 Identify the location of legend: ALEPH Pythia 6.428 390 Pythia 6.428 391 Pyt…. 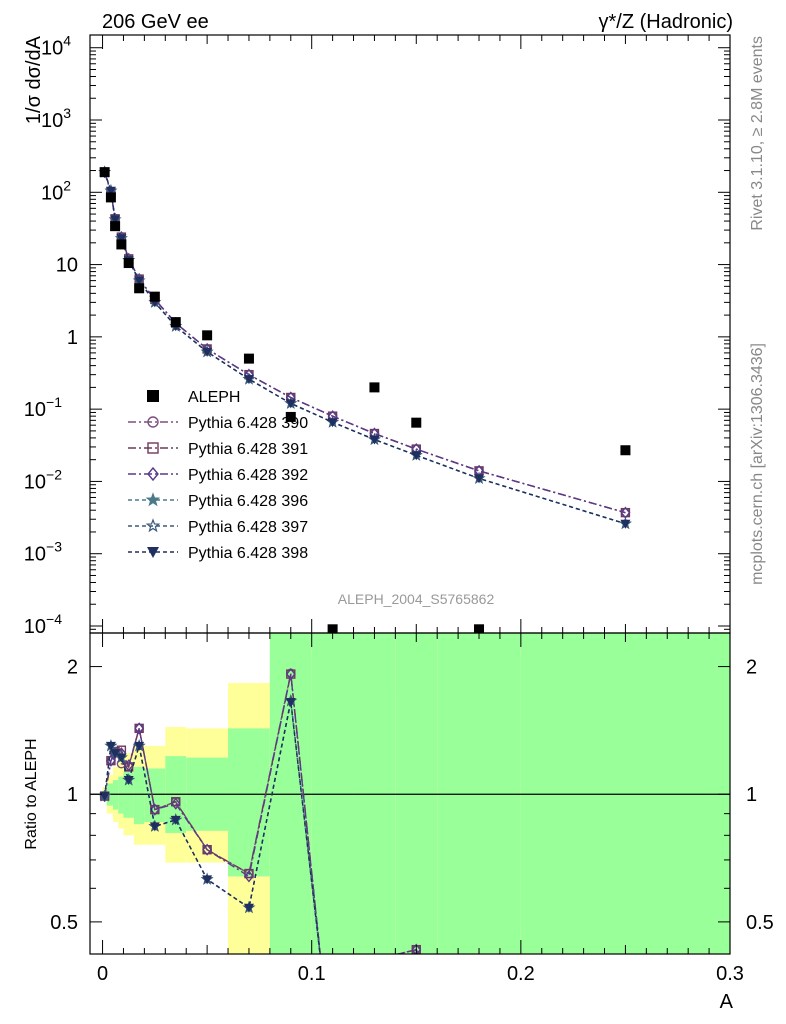
(218, 475).